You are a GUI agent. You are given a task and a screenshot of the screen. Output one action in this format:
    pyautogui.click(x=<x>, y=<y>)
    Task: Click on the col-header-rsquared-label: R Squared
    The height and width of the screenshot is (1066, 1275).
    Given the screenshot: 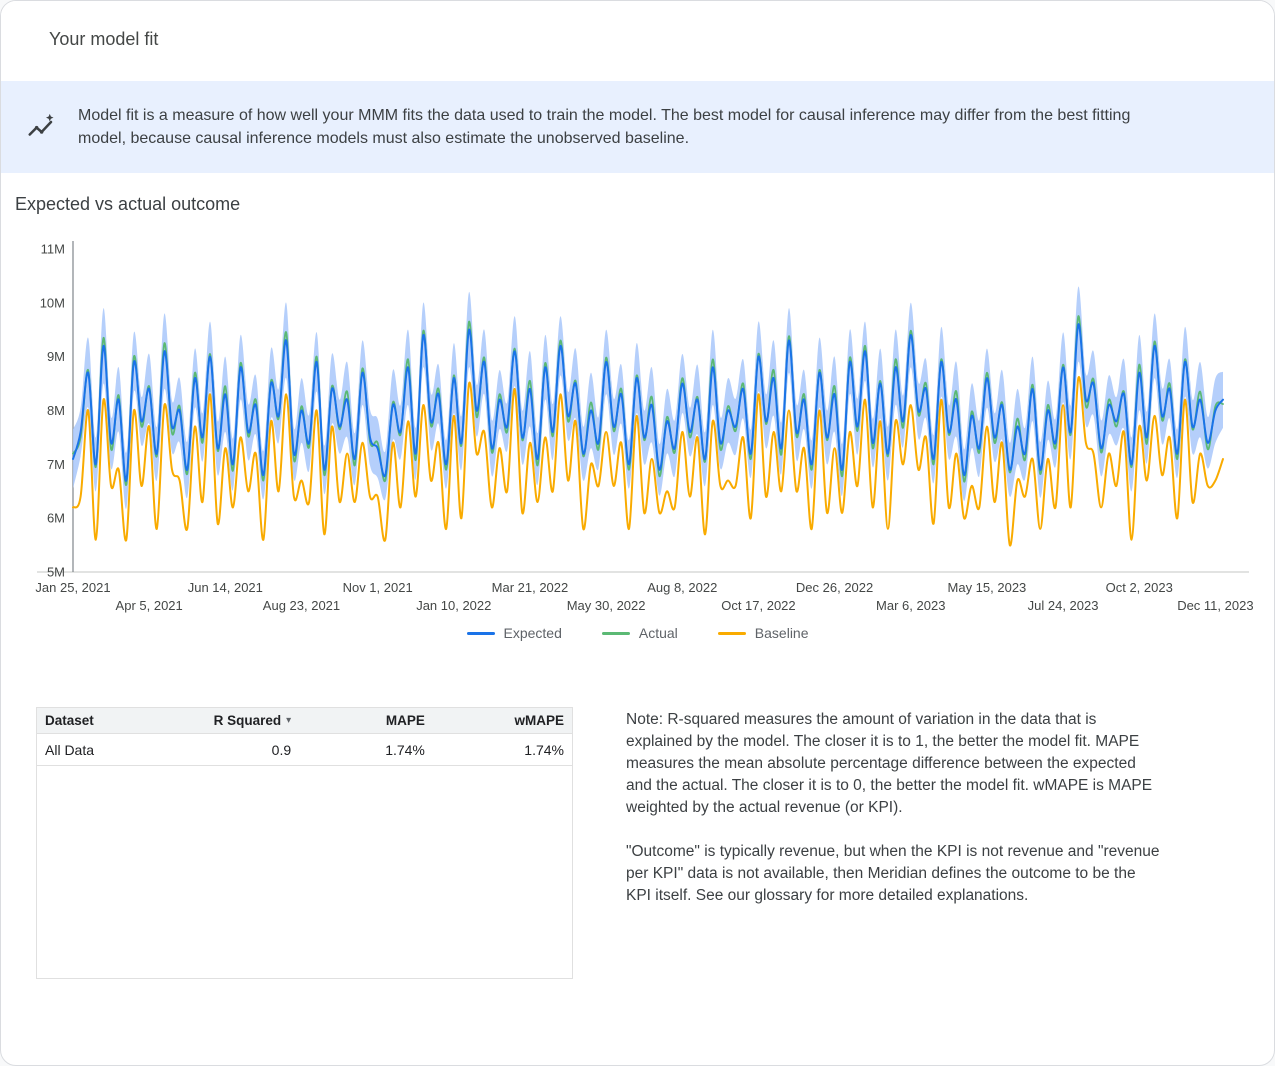 What is the action you would take?
    pyautogui.click(x=247, y=720)
    